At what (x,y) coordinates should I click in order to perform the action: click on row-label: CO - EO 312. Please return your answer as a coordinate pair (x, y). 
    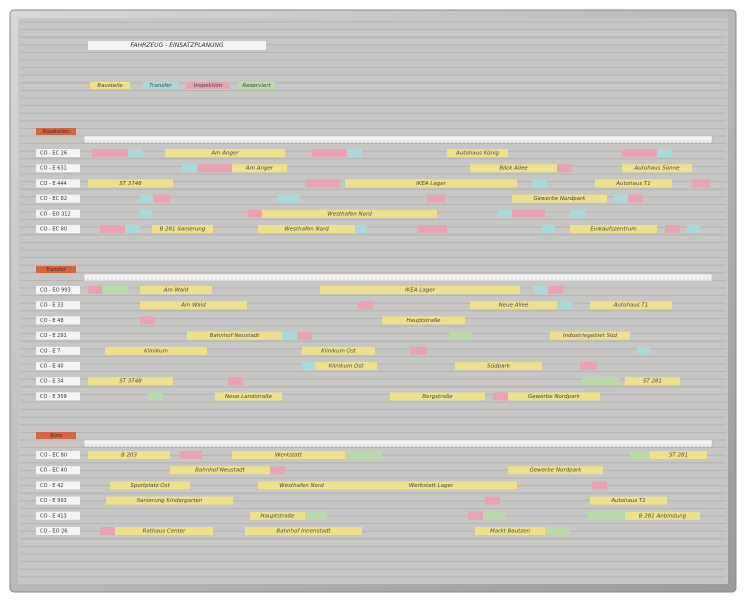
    Looking at the image, I should click on (55, 214).